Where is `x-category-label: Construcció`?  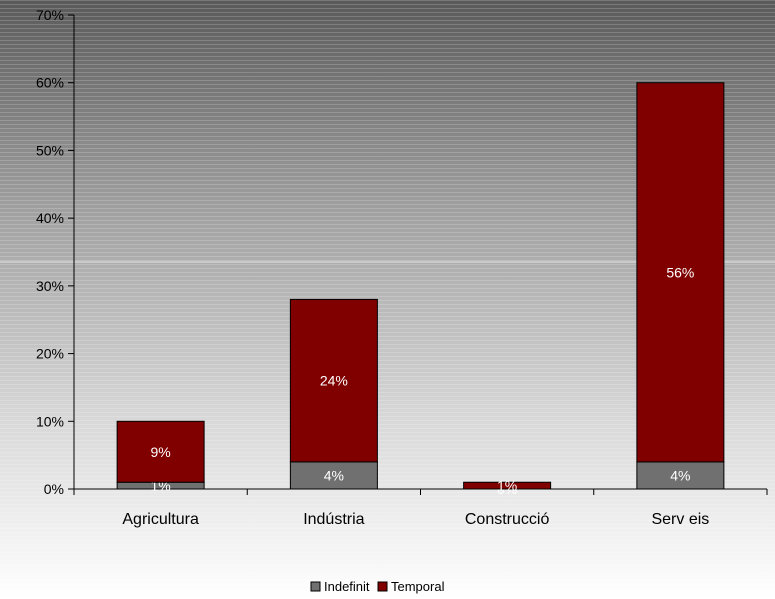 x-category-label: Construcció is located at coordinates (507, 519).